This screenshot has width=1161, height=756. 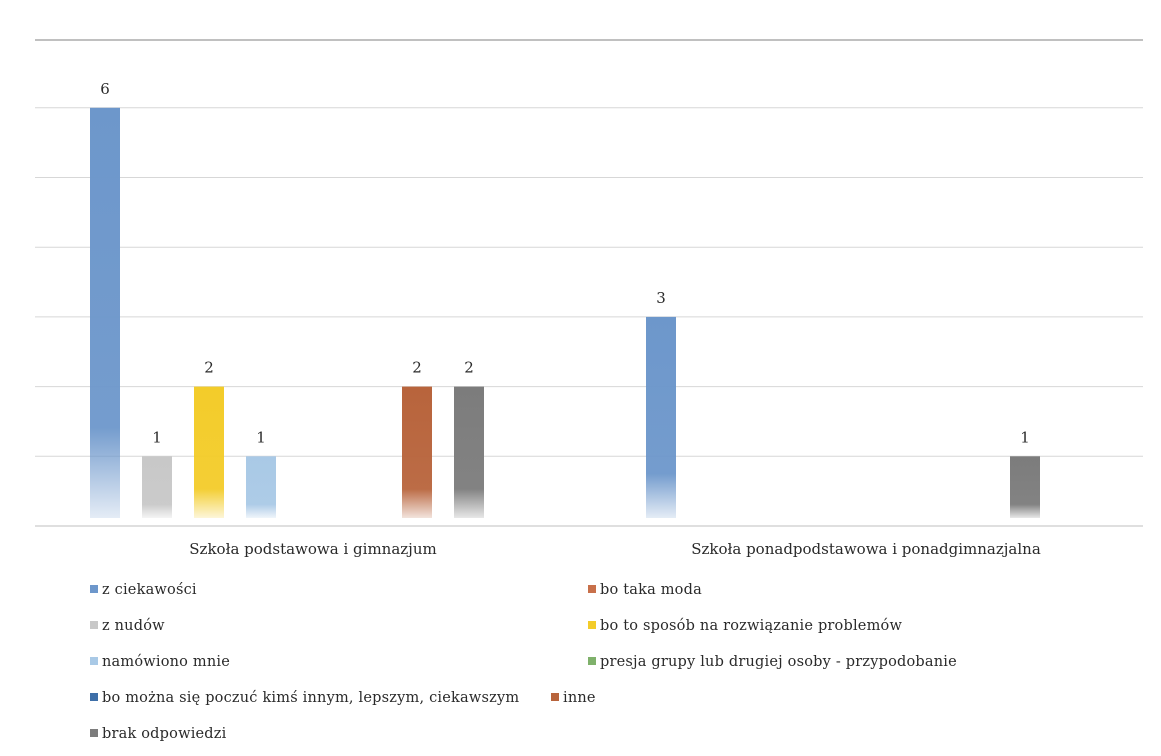 What do you see at coordinates (105, 89) in the screenshot?
I see `data-label: 6` at bounding box center [105, 89].